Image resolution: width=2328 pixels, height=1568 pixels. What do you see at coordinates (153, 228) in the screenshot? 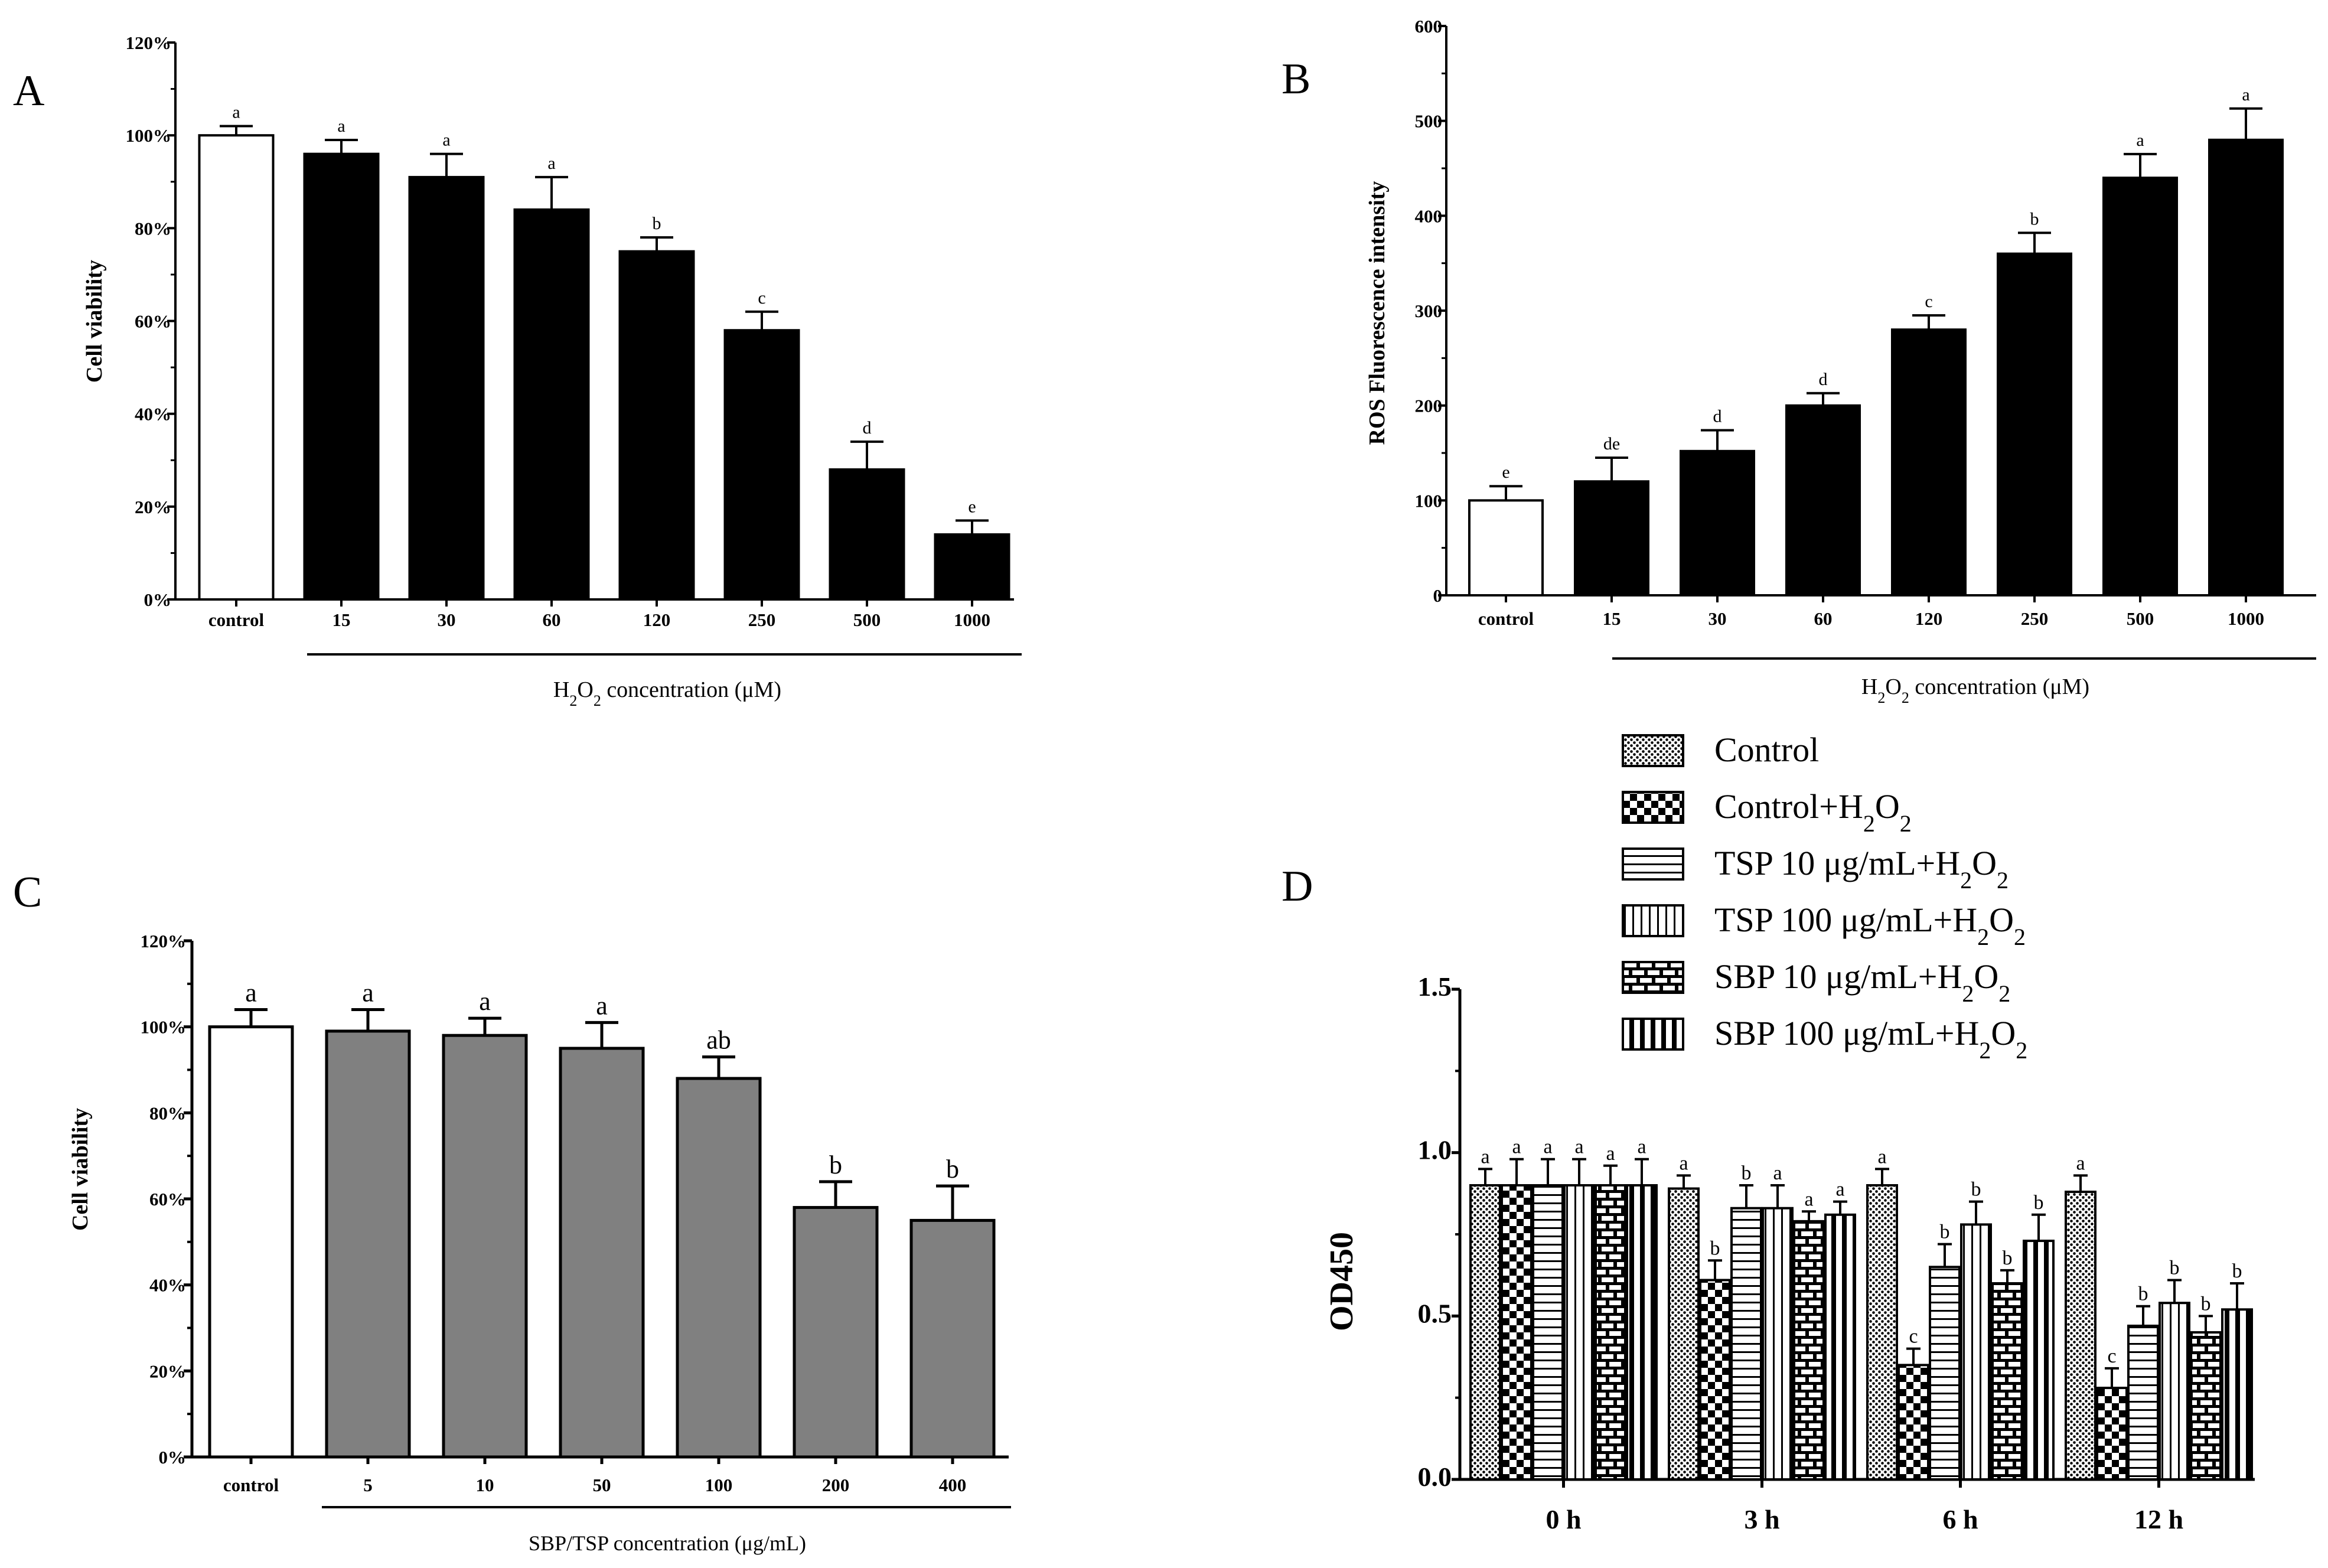
I see `y-tick-label-A: 80%` at bounding box center [153, 228].